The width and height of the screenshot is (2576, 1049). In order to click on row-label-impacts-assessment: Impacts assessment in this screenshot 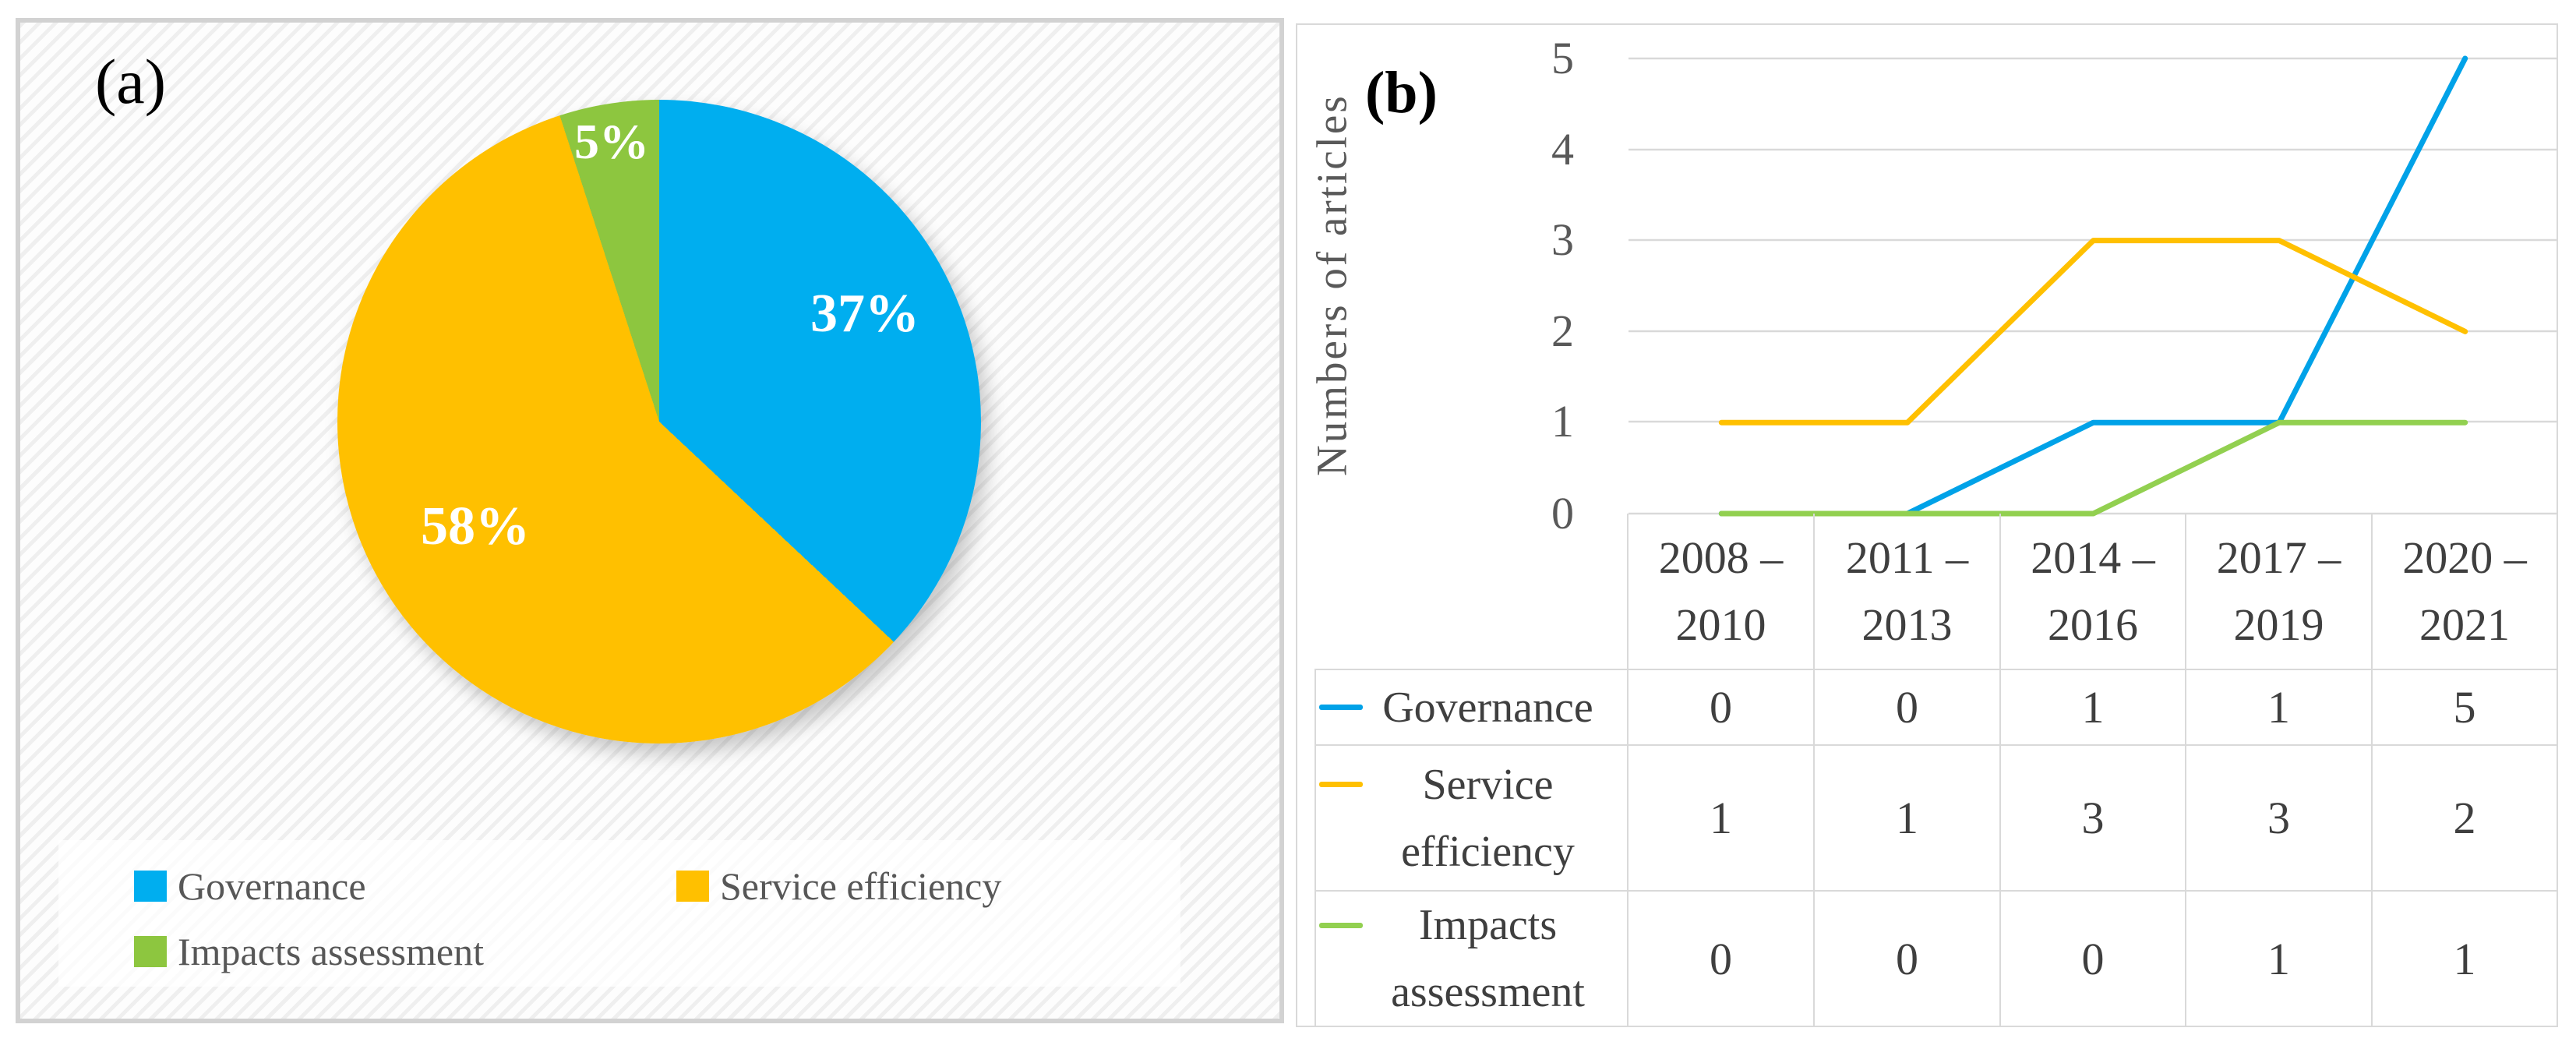, I will do `click(1471, 959)`.